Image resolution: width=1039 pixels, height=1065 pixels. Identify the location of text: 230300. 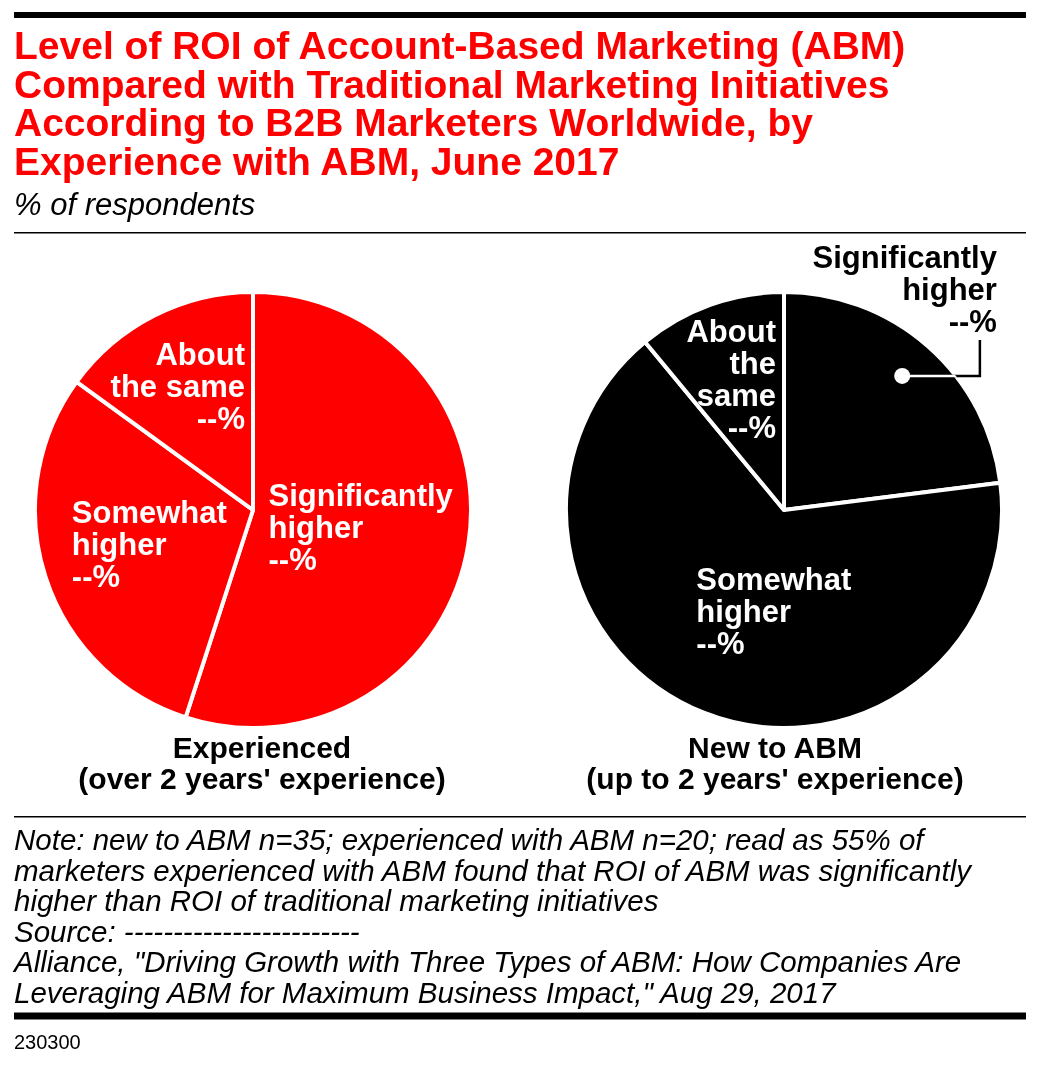
(47, 1041).